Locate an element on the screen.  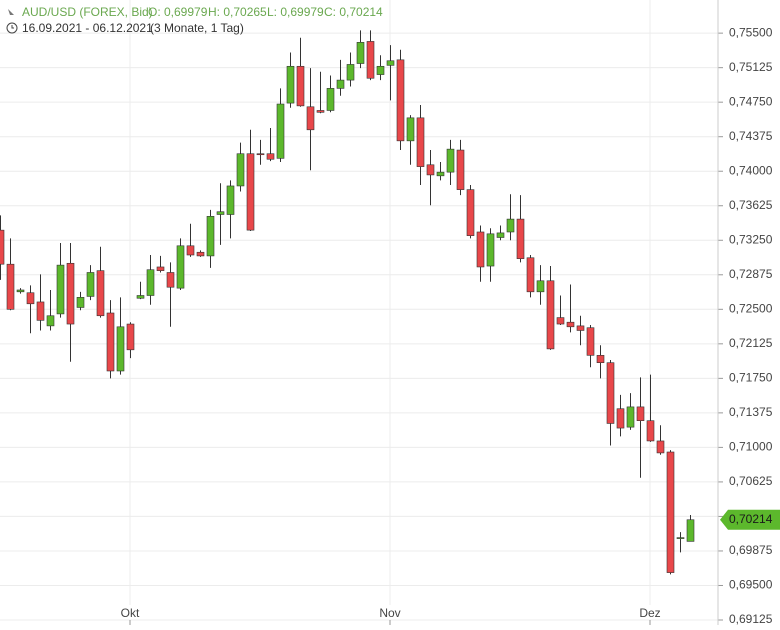
x-tick-label: Dez is located at coordinates (649, 613).